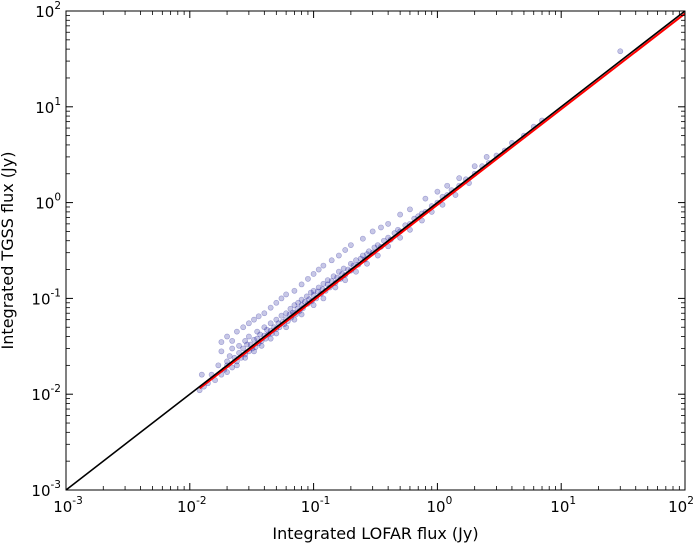 The image size is (699, 543). What do you see at coordinates (48, 202) in the screenshot?
I see `y-tick-label: 10⁰` at bounding box center [48, 202].